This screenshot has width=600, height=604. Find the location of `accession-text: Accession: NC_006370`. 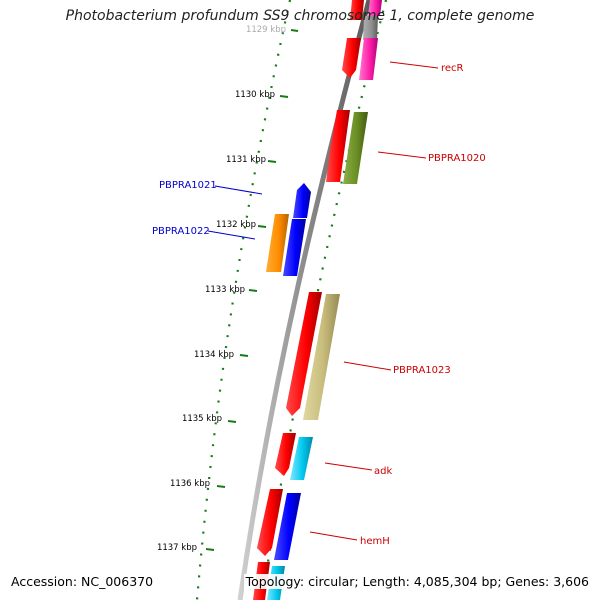

accession-text: Accession: NC_006370 is located at coordinates (82, 581).